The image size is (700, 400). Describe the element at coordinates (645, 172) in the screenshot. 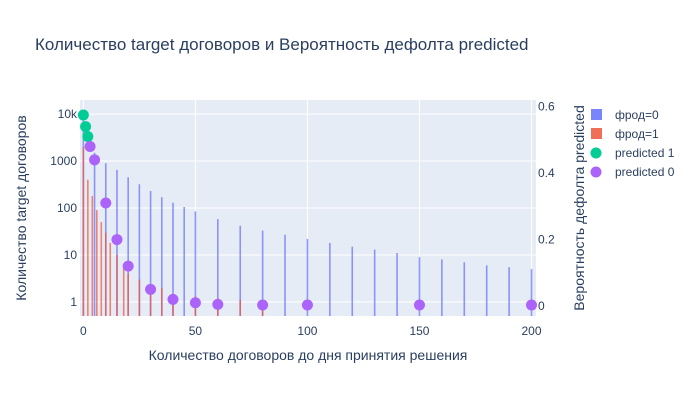

I see `legend-label: predicted 0` at that location.